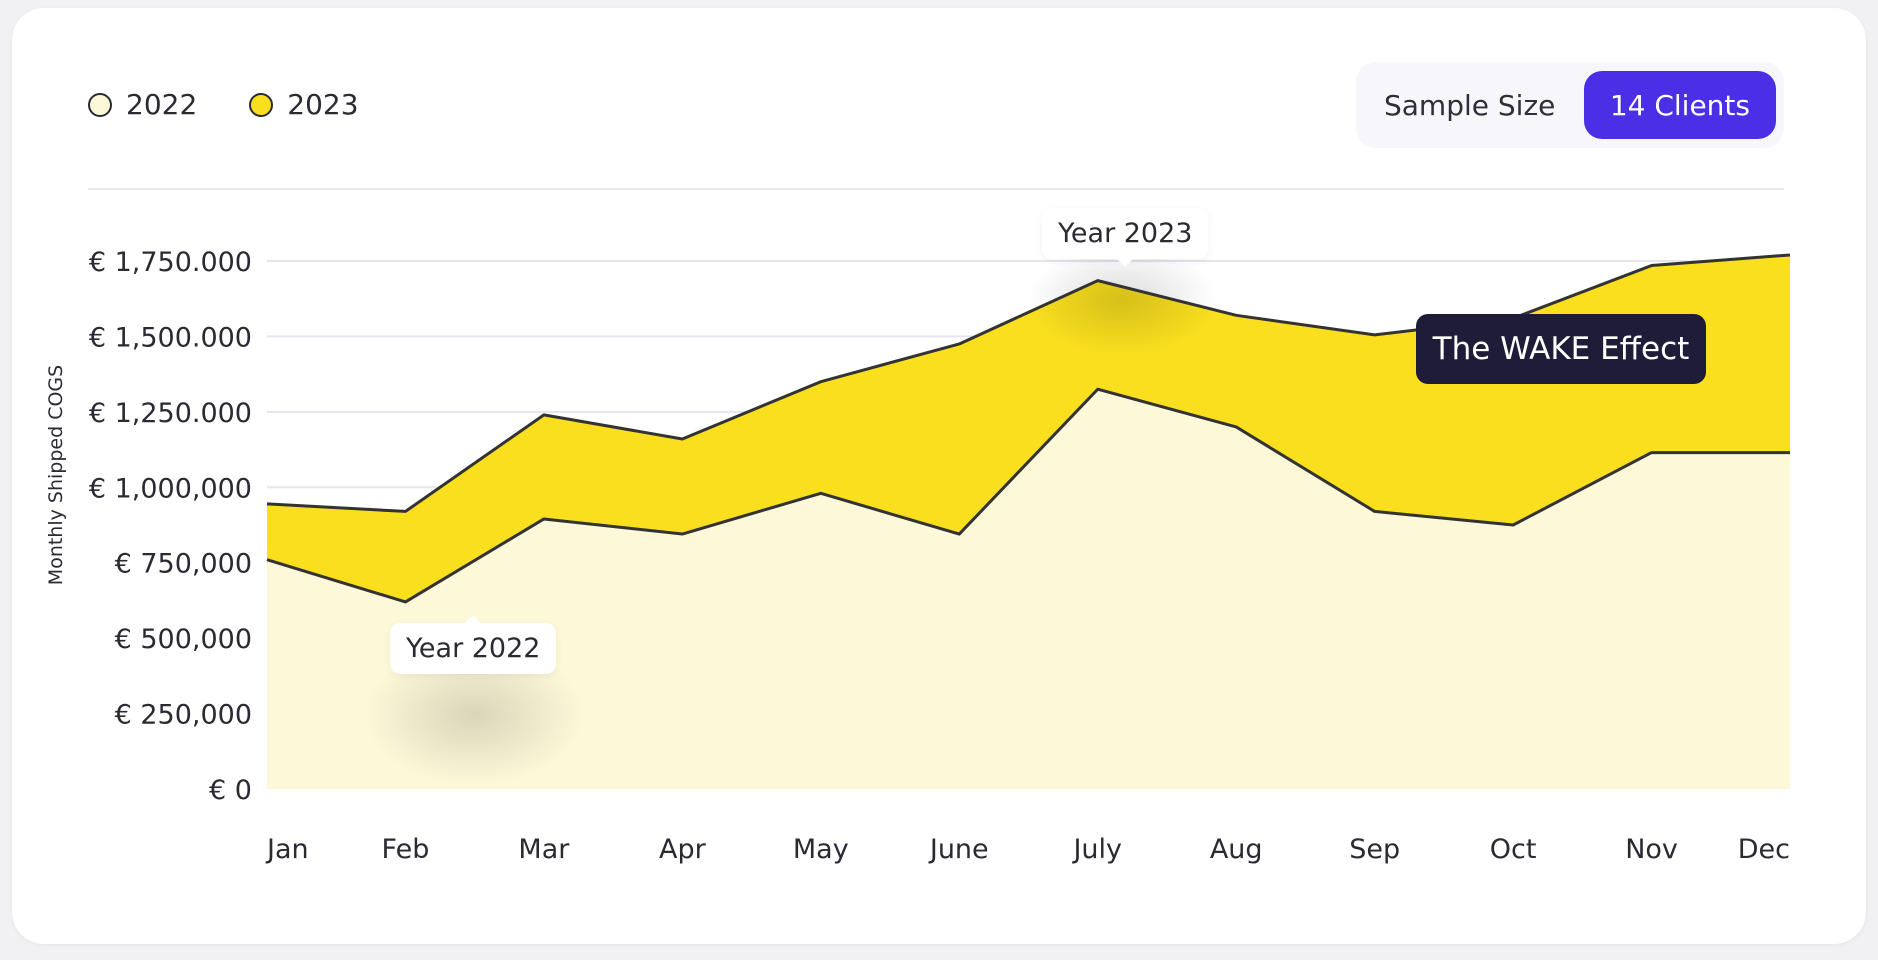 This screenshot has height=960, width=1878. Describe the element at coordinates (230, 790) in the screenshot. I see `y-tick-label-0: € 0` at that location.